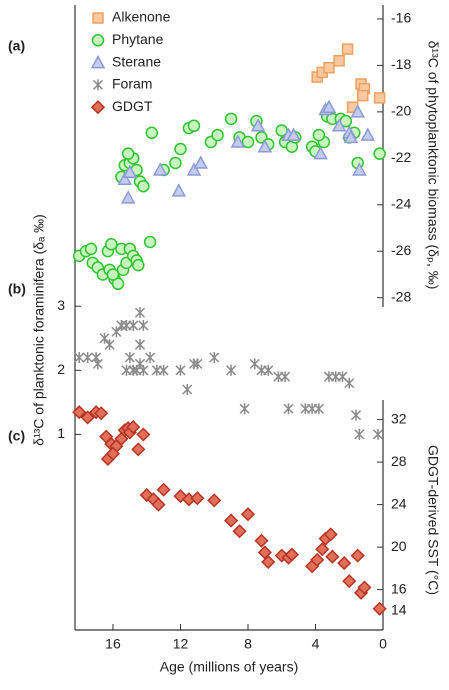 This screenshot has height=690, width=449. Describe the element at coordinates (17, 289) in the screenshot. I see `panel-label: (b)` at that location.